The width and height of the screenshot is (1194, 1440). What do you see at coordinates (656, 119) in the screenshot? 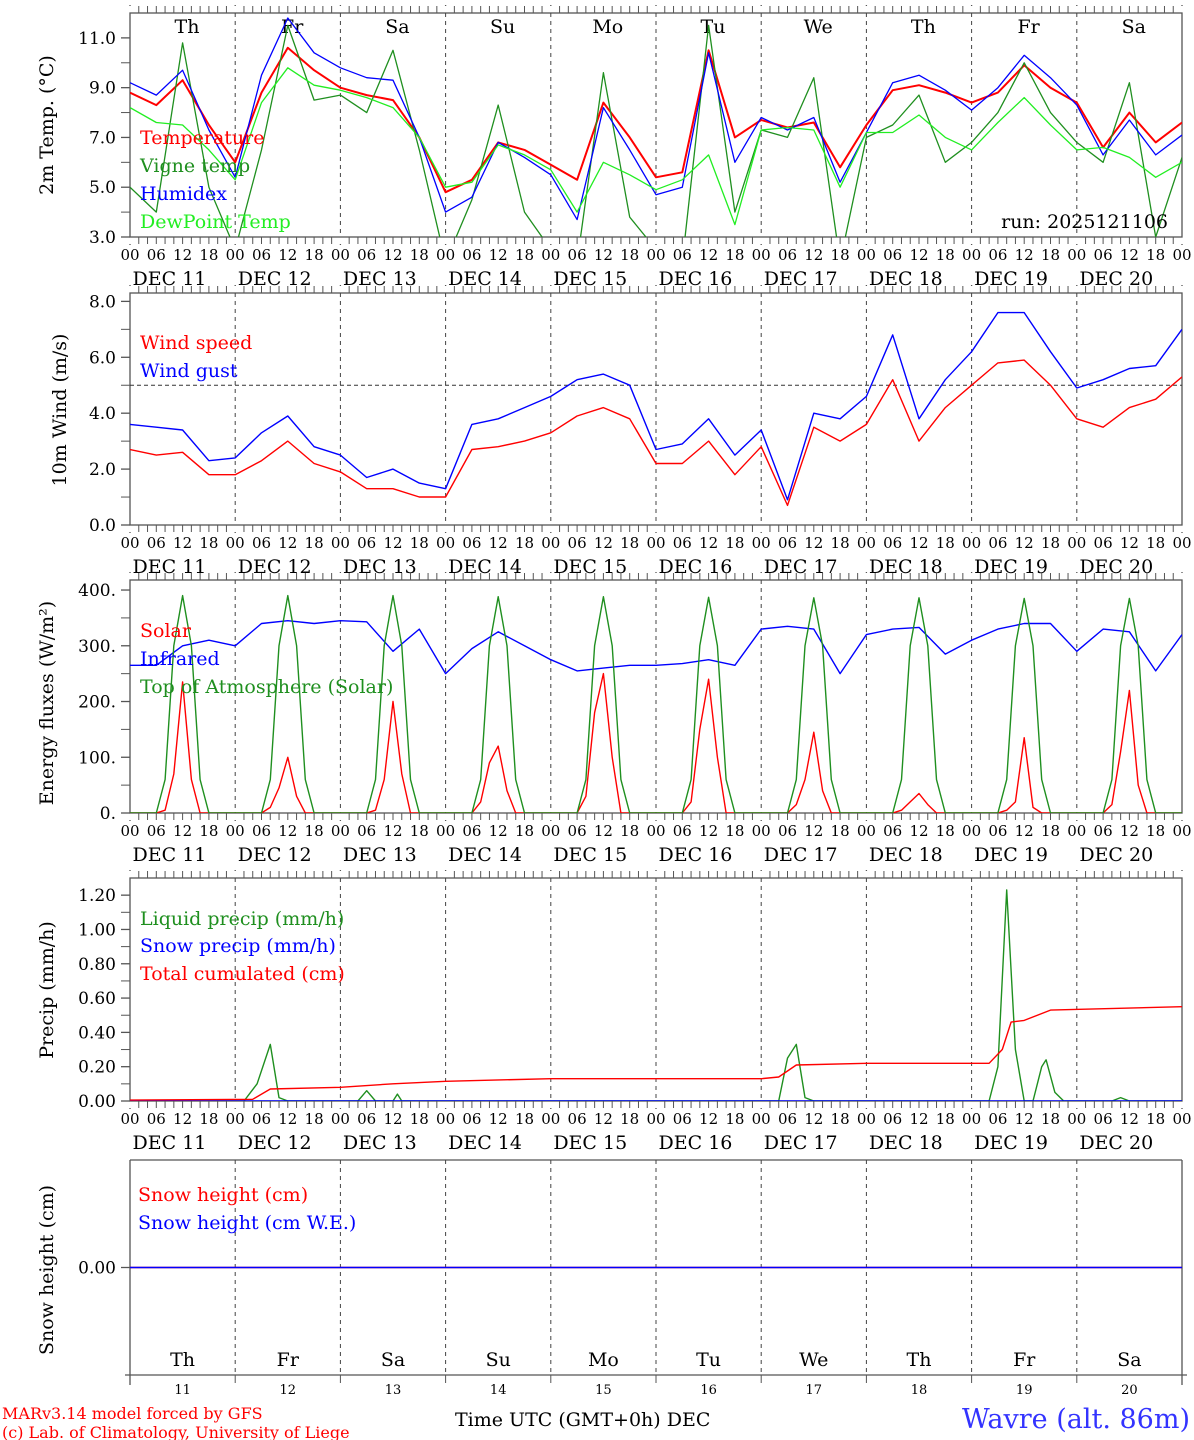
I see `series-humidex` at bounding box center [656, 119].